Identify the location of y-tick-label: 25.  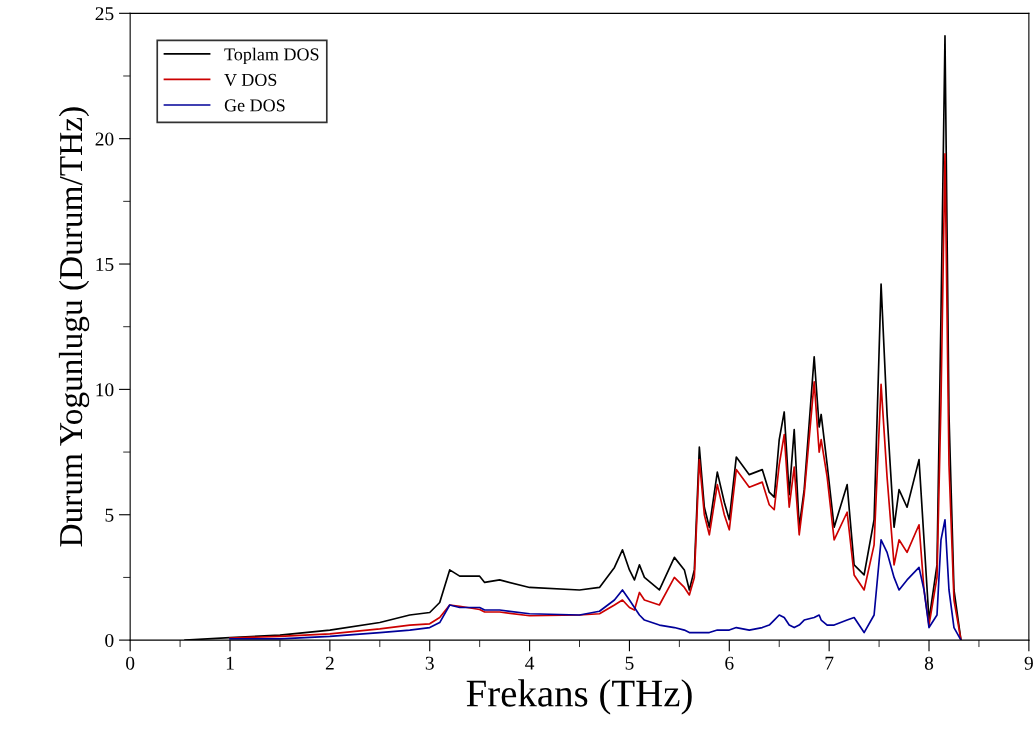
(104, 14).